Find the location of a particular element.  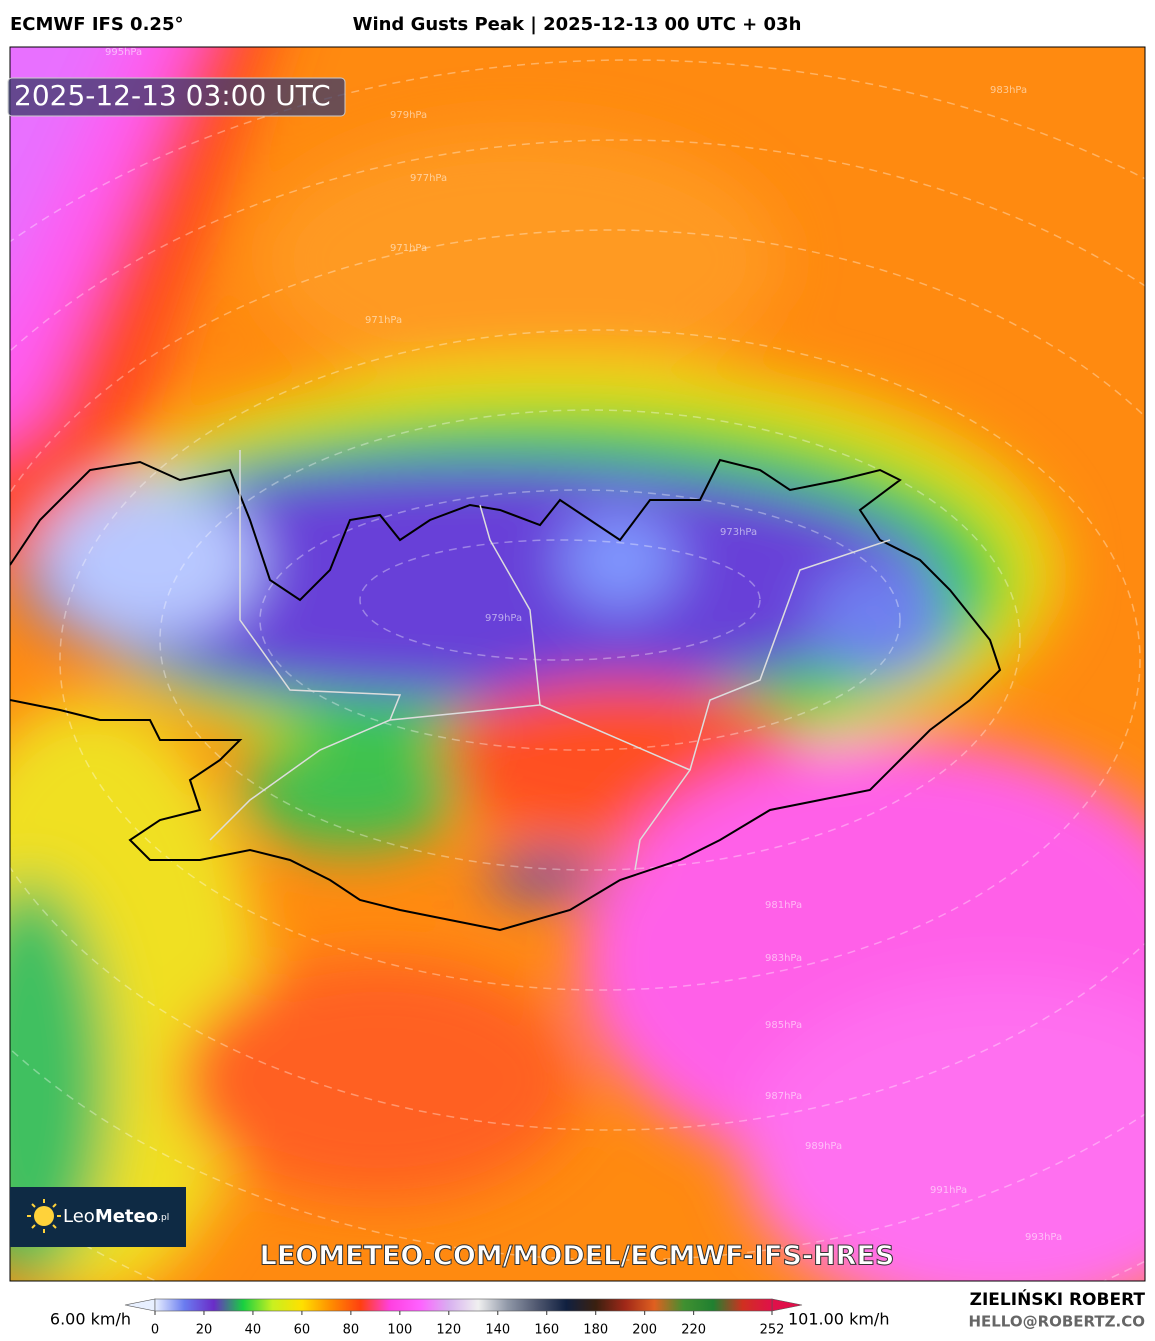

colorbar-tick-label: 252 is located at coordinates (772, 1330).